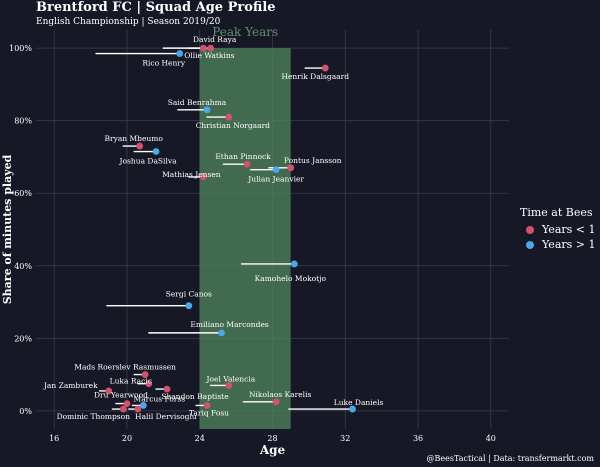  Describe the element at coordinates (191, 174) in the screenshot. I see `player-label: Mathias Jensen` at that location.